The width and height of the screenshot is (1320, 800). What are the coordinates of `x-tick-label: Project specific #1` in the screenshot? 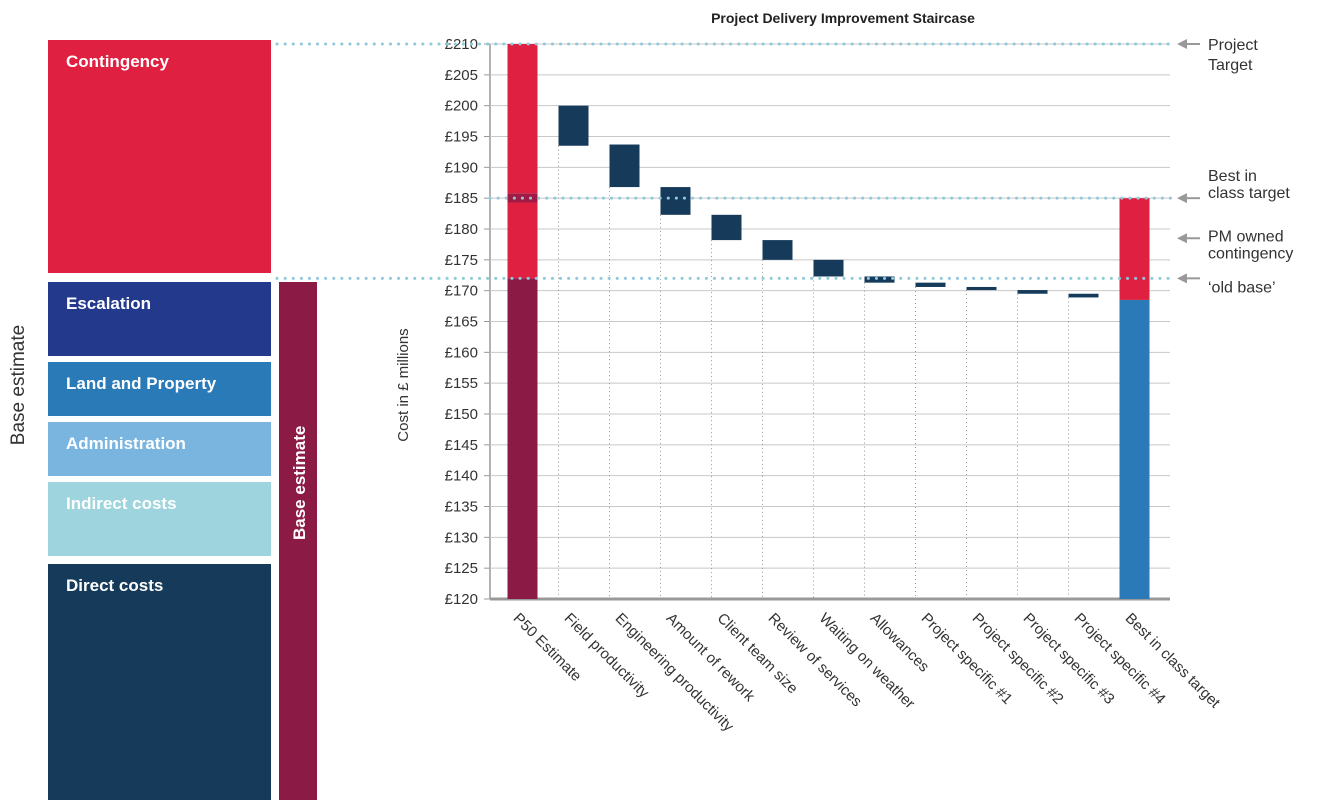 It's located at (967, 659).